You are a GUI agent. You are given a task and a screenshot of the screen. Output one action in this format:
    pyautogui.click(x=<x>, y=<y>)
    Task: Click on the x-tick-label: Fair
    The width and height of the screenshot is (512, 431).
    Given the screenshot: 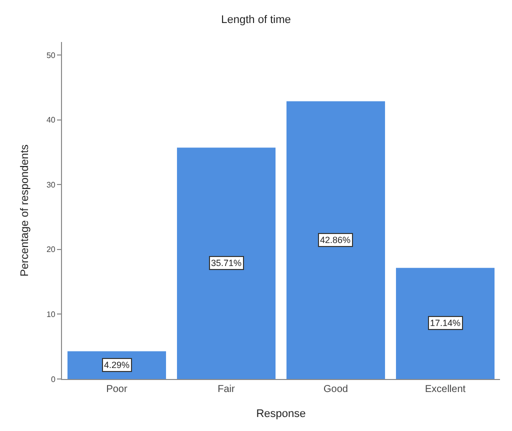 What is the action you would take?
    pyautogui.click(x=227, y=389)
    